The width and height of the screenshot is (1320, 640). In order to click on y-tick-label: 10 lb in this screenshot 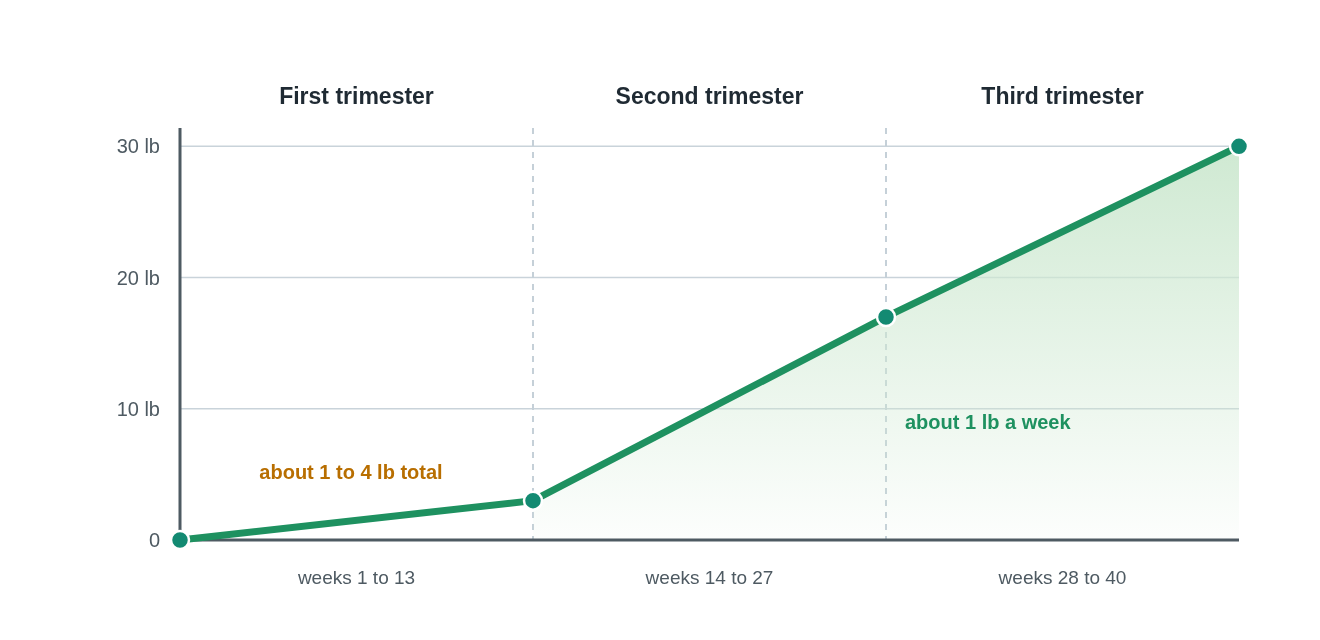, I will do `click(138, 408)`.